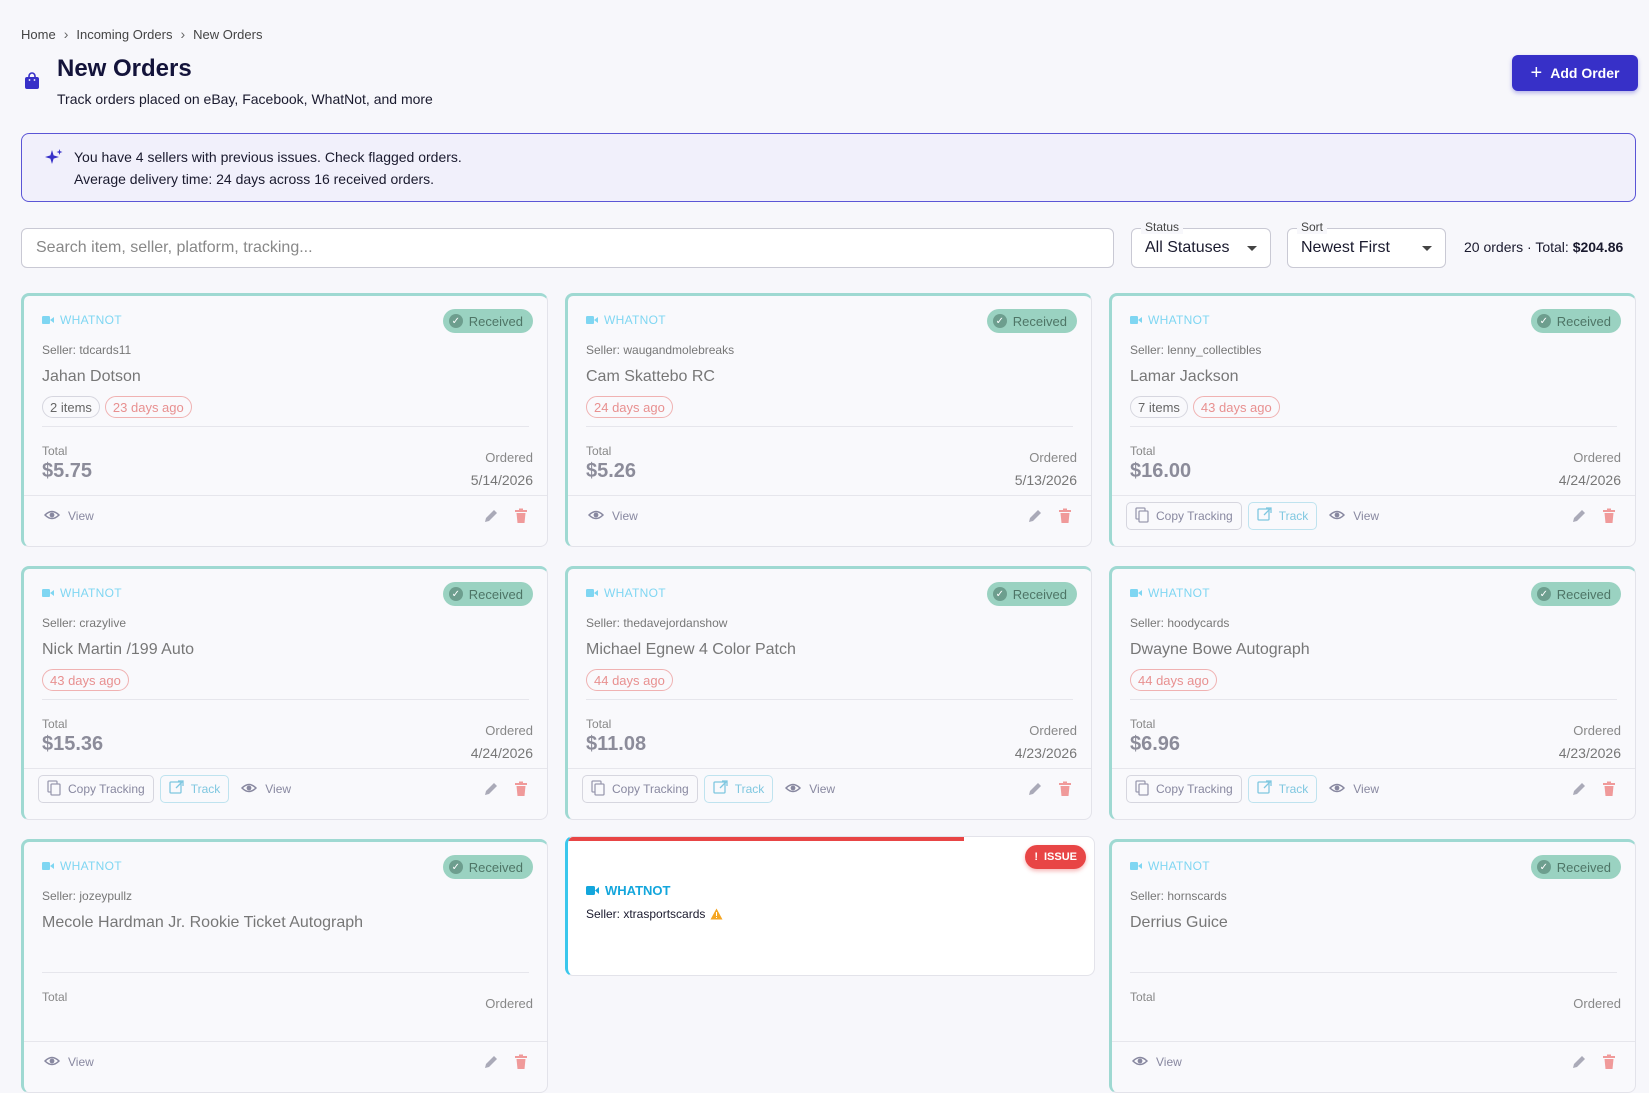  What do you see at coordinates (646, 914) in the screenshot?
I see `seller-name: Seller: xtrasportscards` at bounding box center [646, 914].